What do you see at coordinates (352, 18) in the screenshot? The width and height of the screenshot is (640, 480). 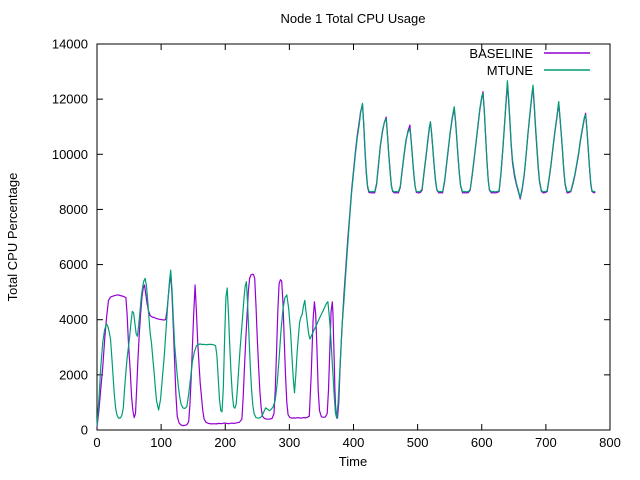 I see `chart-title: Node 1 Total CPU Usage` at bounding box center [352, 18].